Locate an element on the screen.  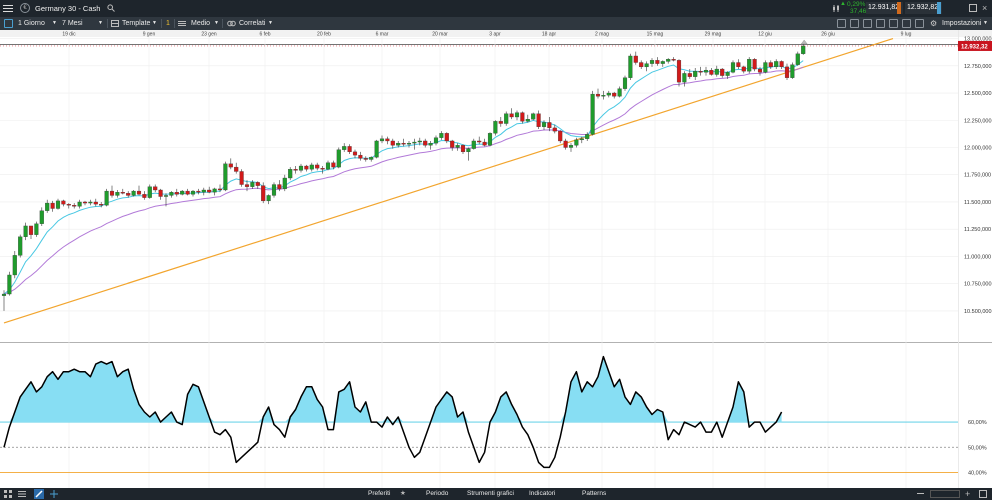
zoom-in-icon: + is located at coordinates (968, 494).